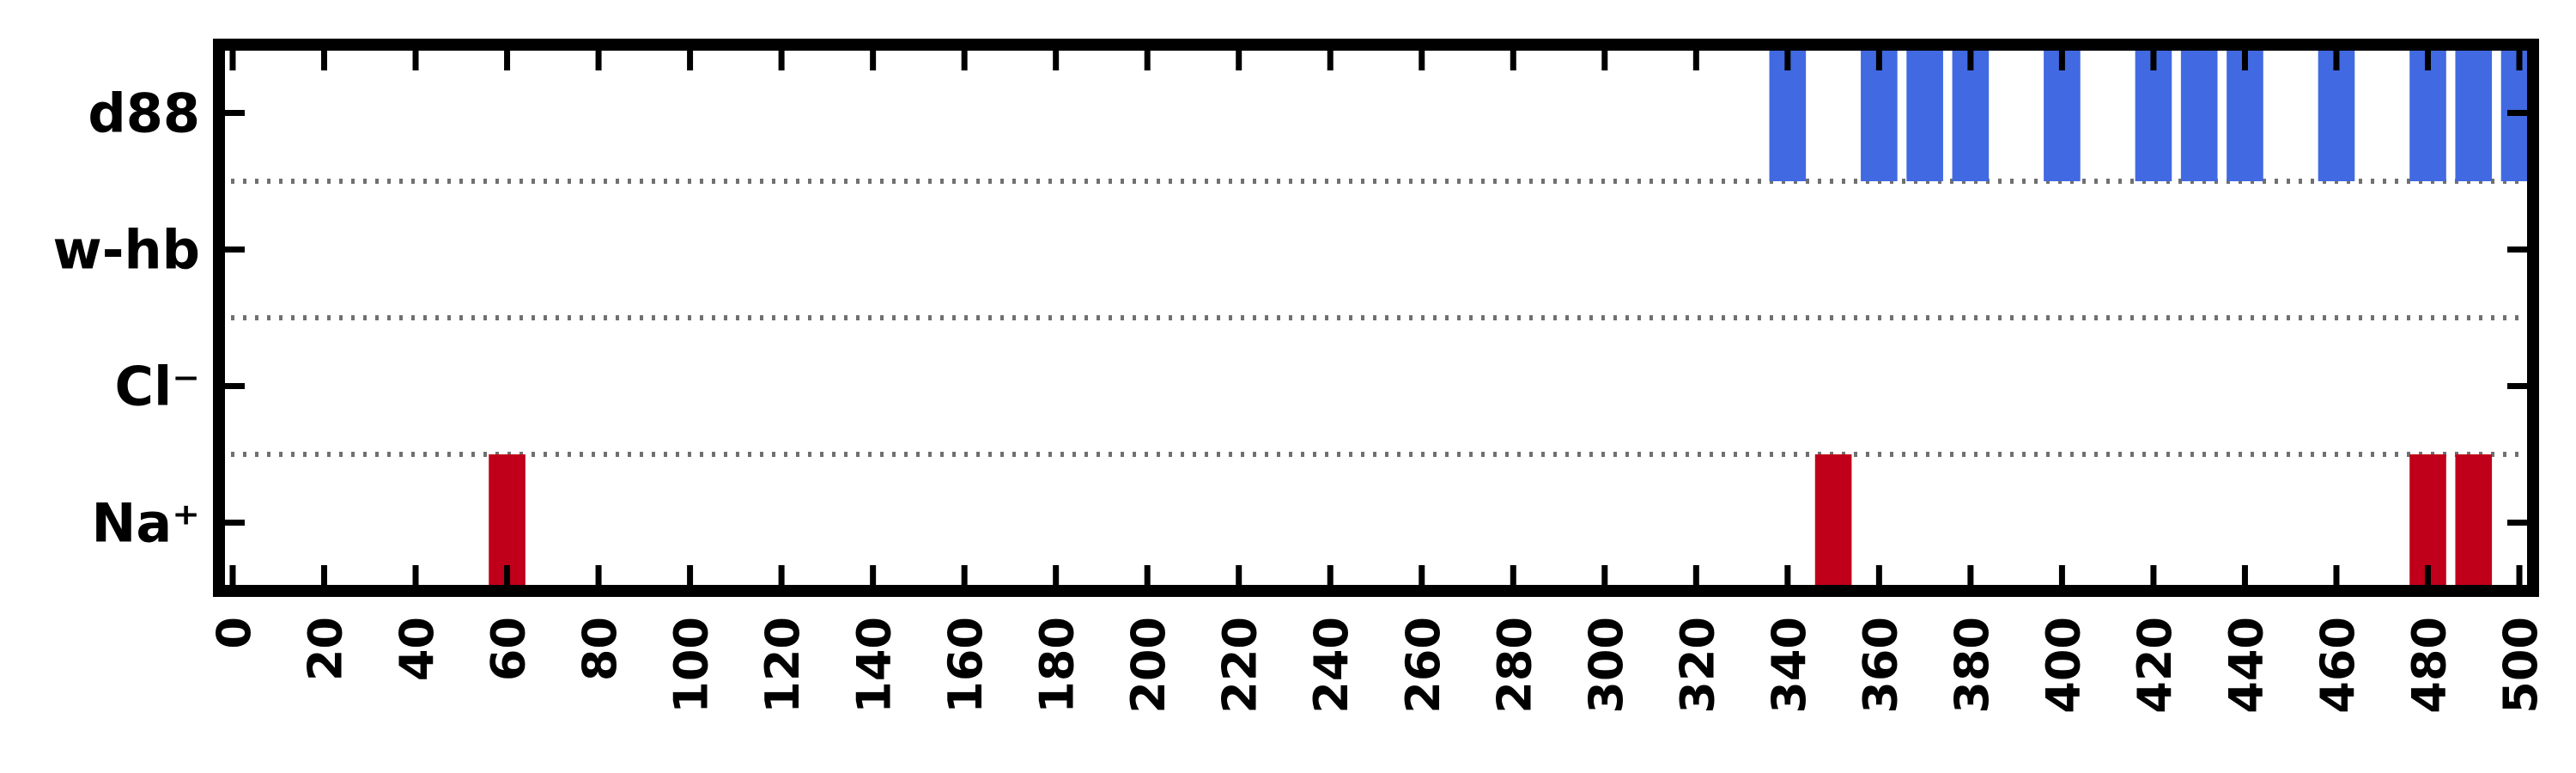 This screenshot has width=2576, height=773. I want to click on x-tick-label: 80, so click(600, 649).